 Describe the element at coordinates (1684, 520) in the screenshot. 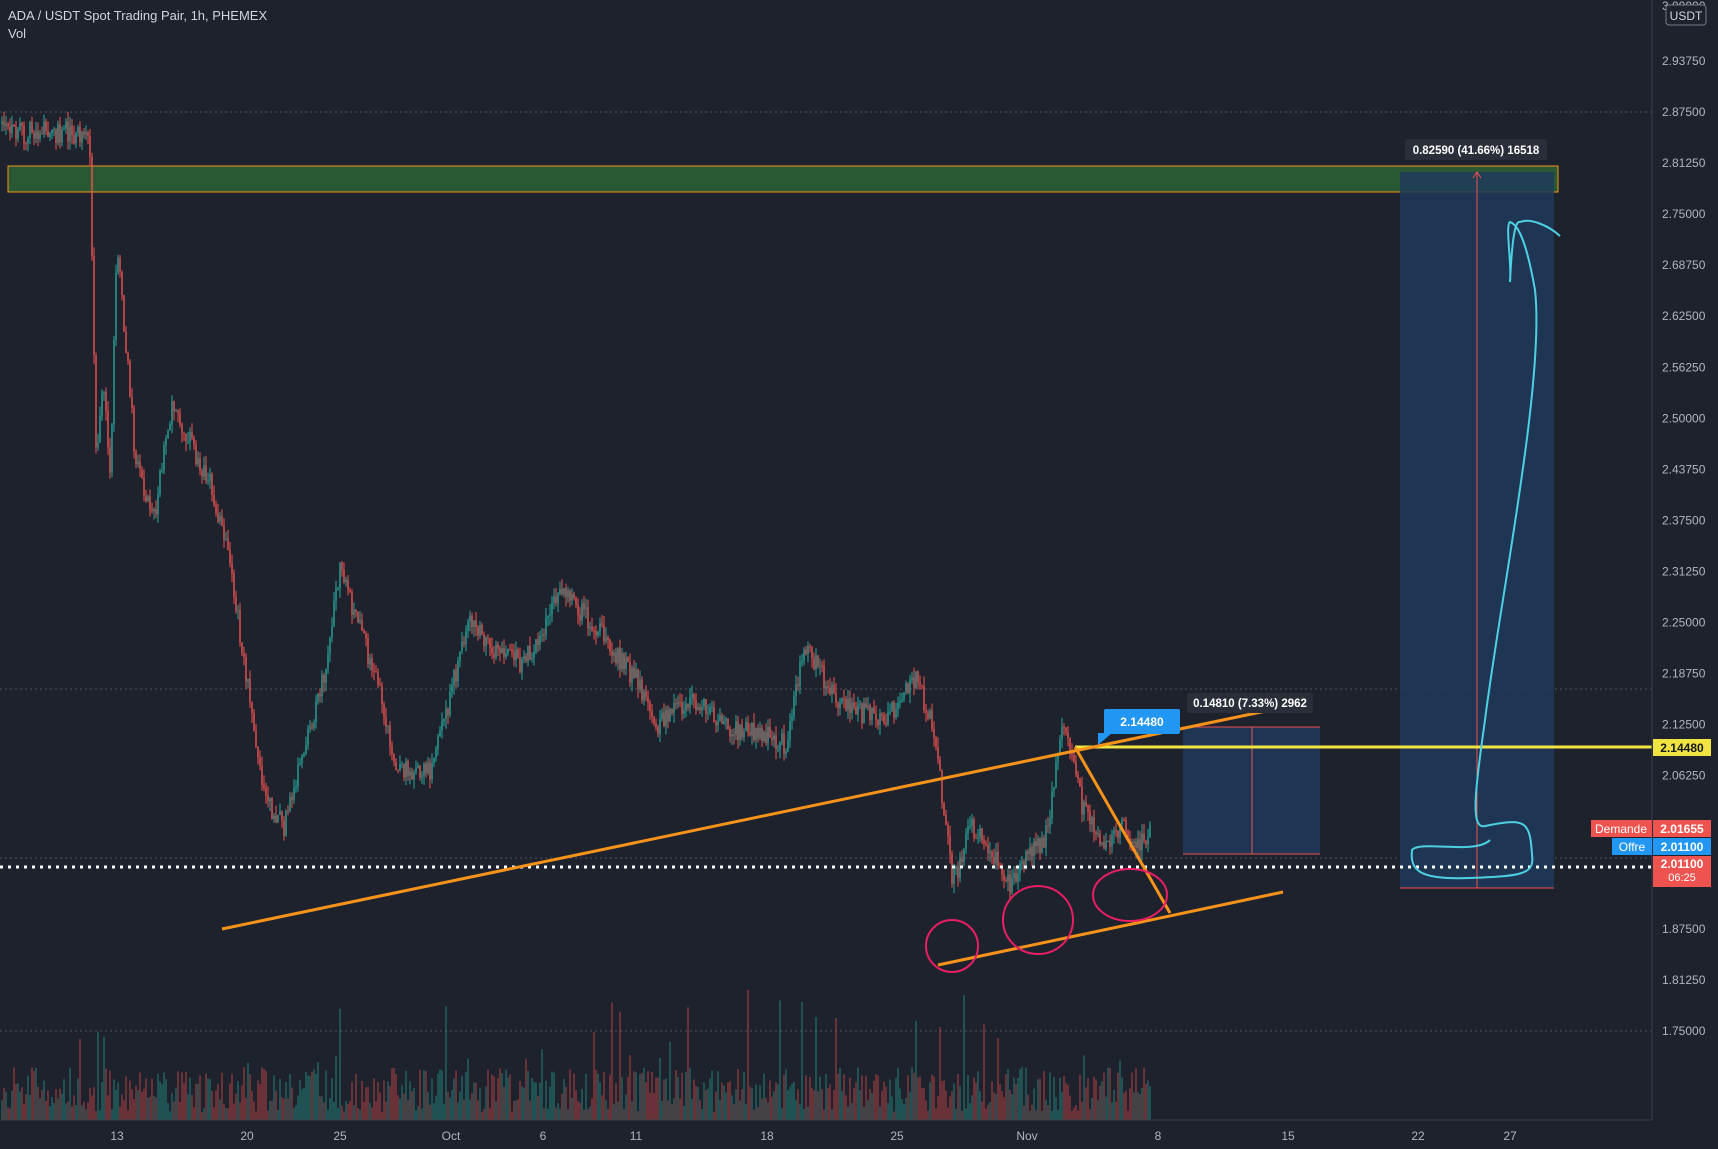

I see `price-axis-label: 2.37500` at that location.